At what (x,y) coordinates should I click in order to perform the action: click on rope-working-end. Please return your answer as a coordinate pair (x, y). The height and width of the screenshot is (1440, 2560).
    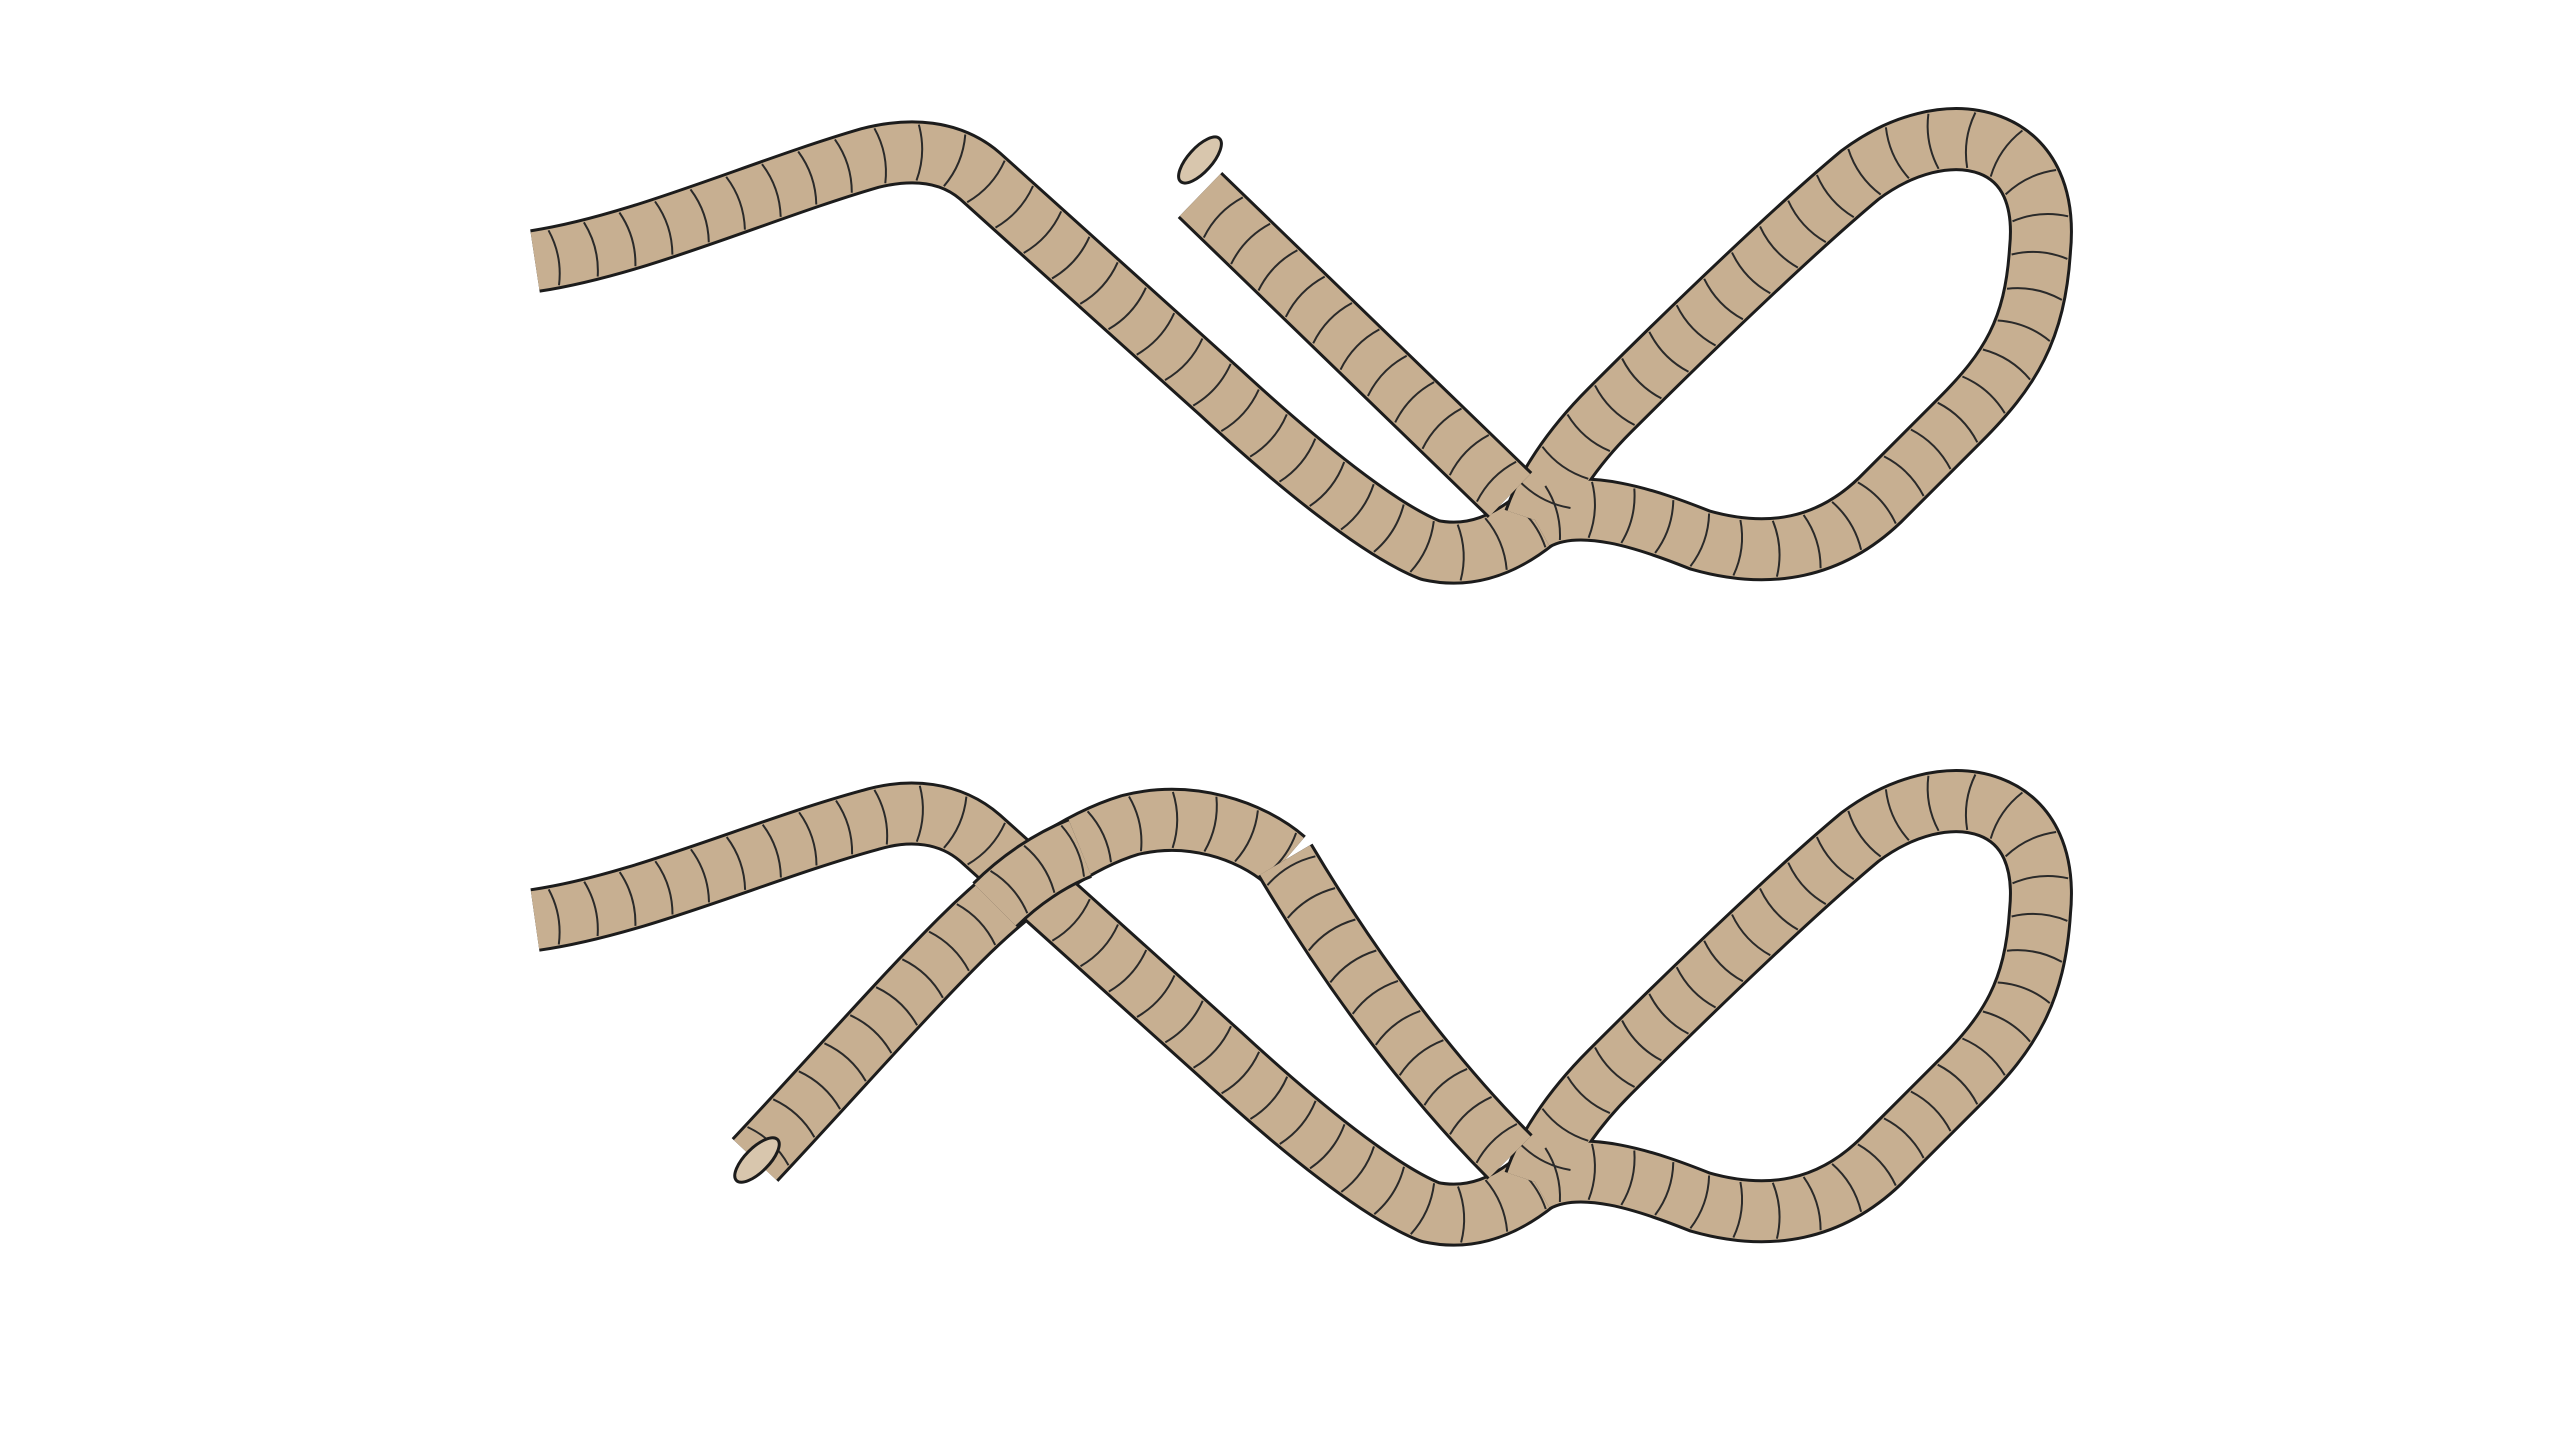
    Looking at the image, I should click on (1355, 345).